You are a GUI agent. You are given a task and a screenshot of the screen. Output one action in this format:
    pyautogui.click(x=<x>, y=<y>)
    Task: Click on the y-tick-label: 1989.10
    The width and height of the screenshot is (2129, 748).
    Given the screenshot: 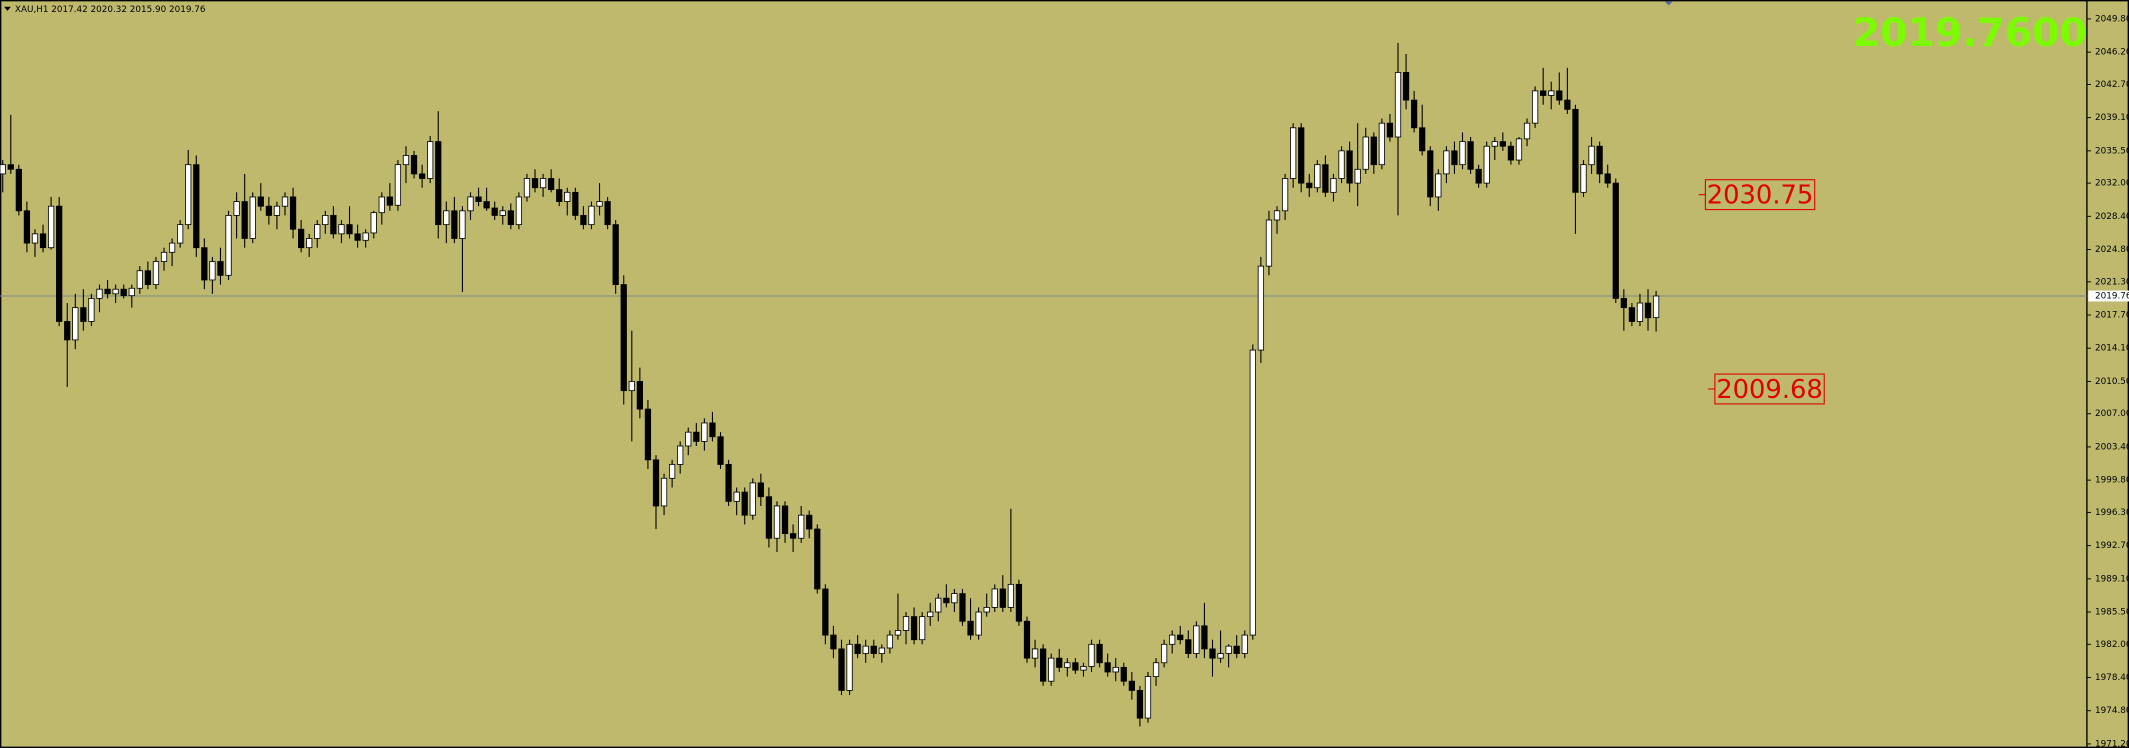 What is the action you would take?
    pyautogui.click(x=2112, y=579)
    